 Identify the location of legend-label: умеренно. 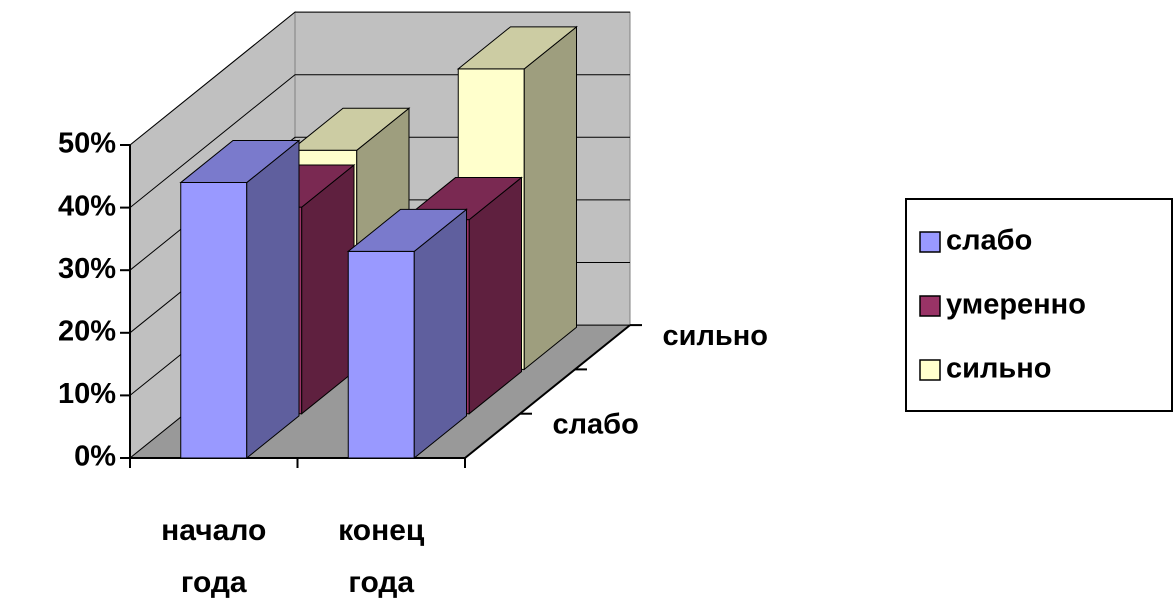
(1016, 305).